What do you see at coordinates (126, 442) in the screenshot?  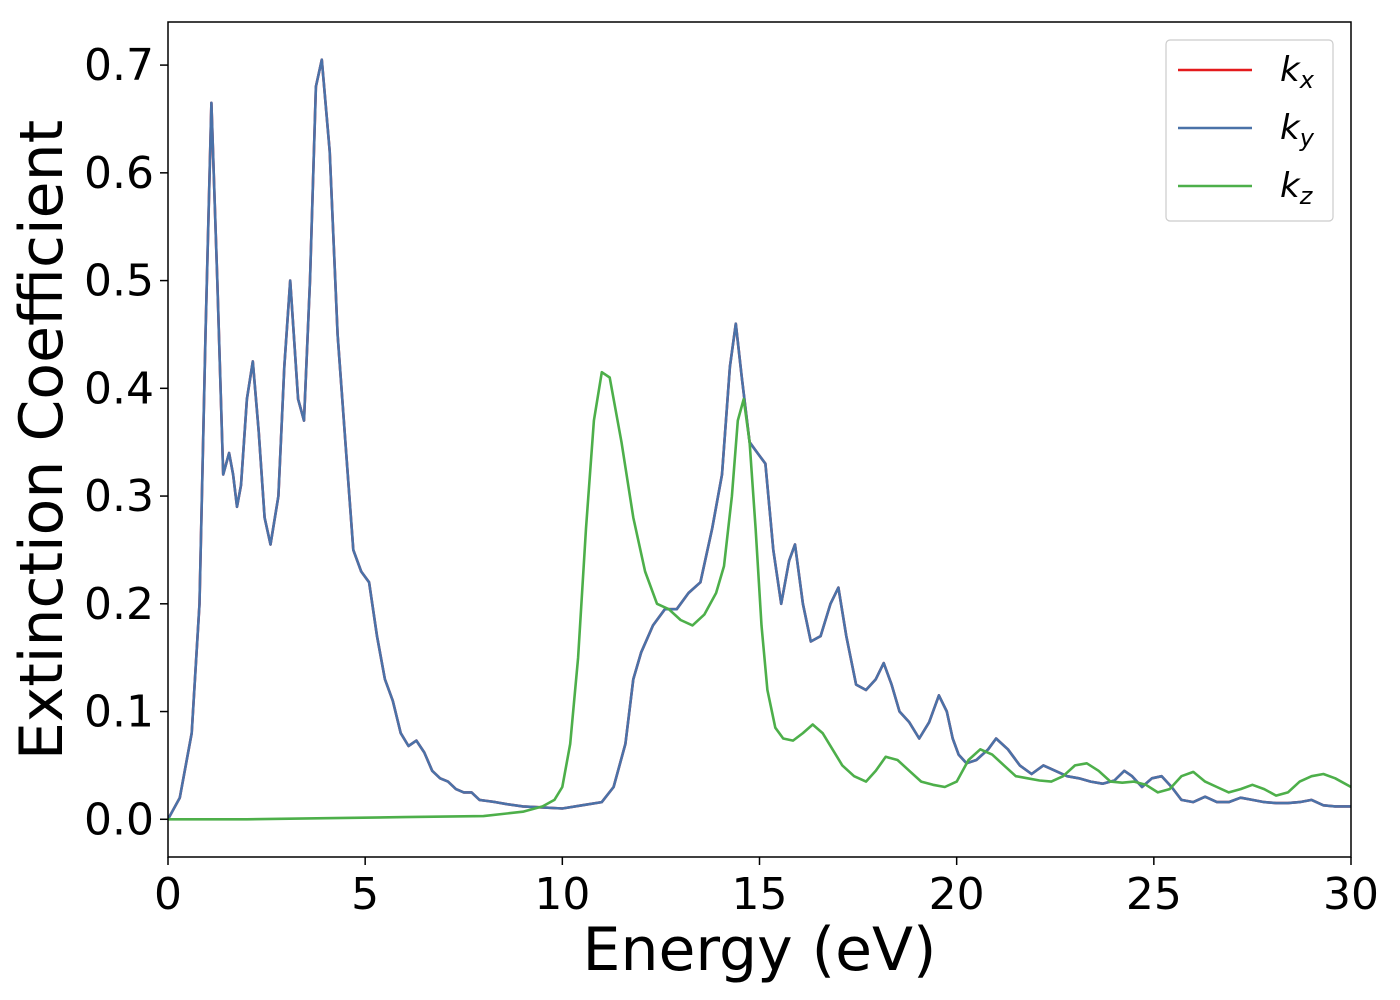 I see `y-axis-ticks: 0.0 0.1 0.2 0.3 0.4 0.5 0.6 0.7` at bounding box center [126, 442].